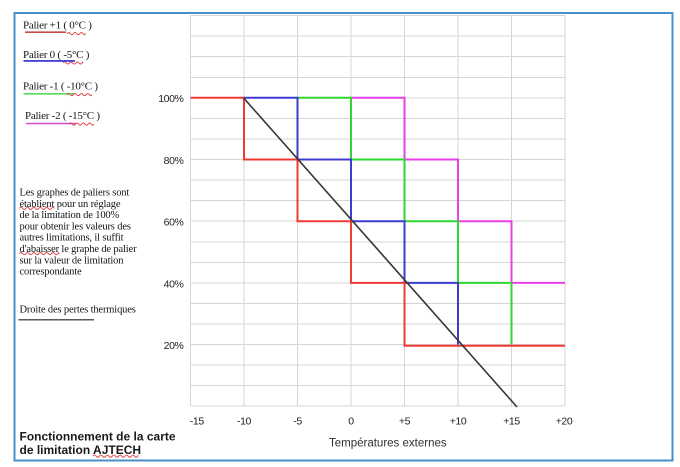  Describe the element at coordinates (72, 260) in the screenshot. I see `svg-text: sur la valeur de limitation` at that location.